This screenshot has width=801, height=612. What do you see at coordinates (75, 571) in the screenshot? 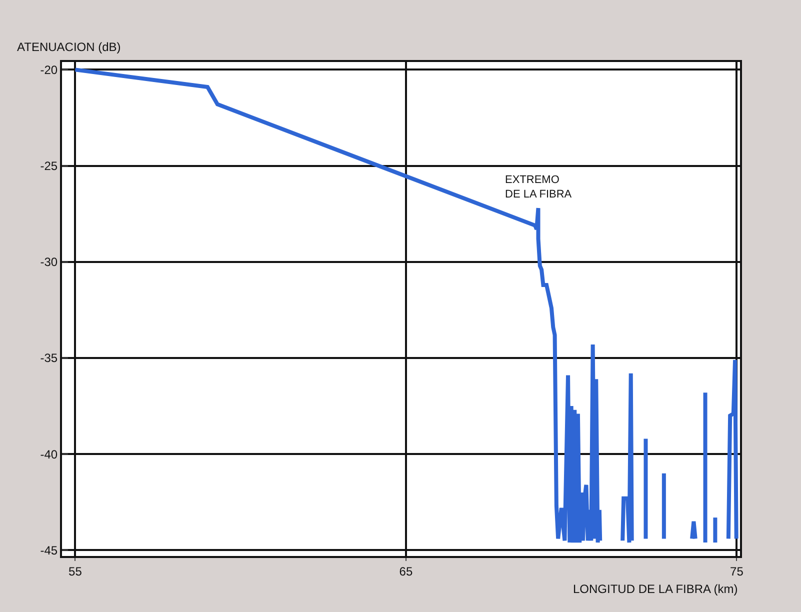
I see `x-tick-label: 55` at bounding box center [75, 571].